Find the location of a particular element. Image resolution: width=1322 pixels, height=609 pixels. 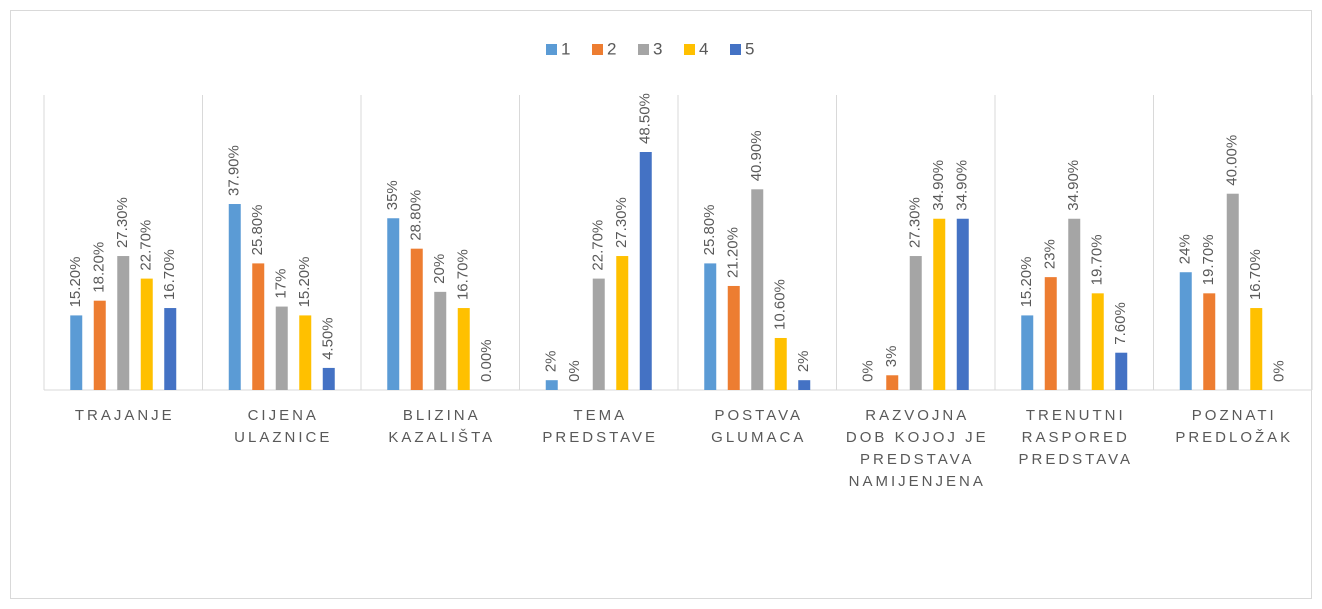

data-label: 10.60% is located at coordinates (780, 304).